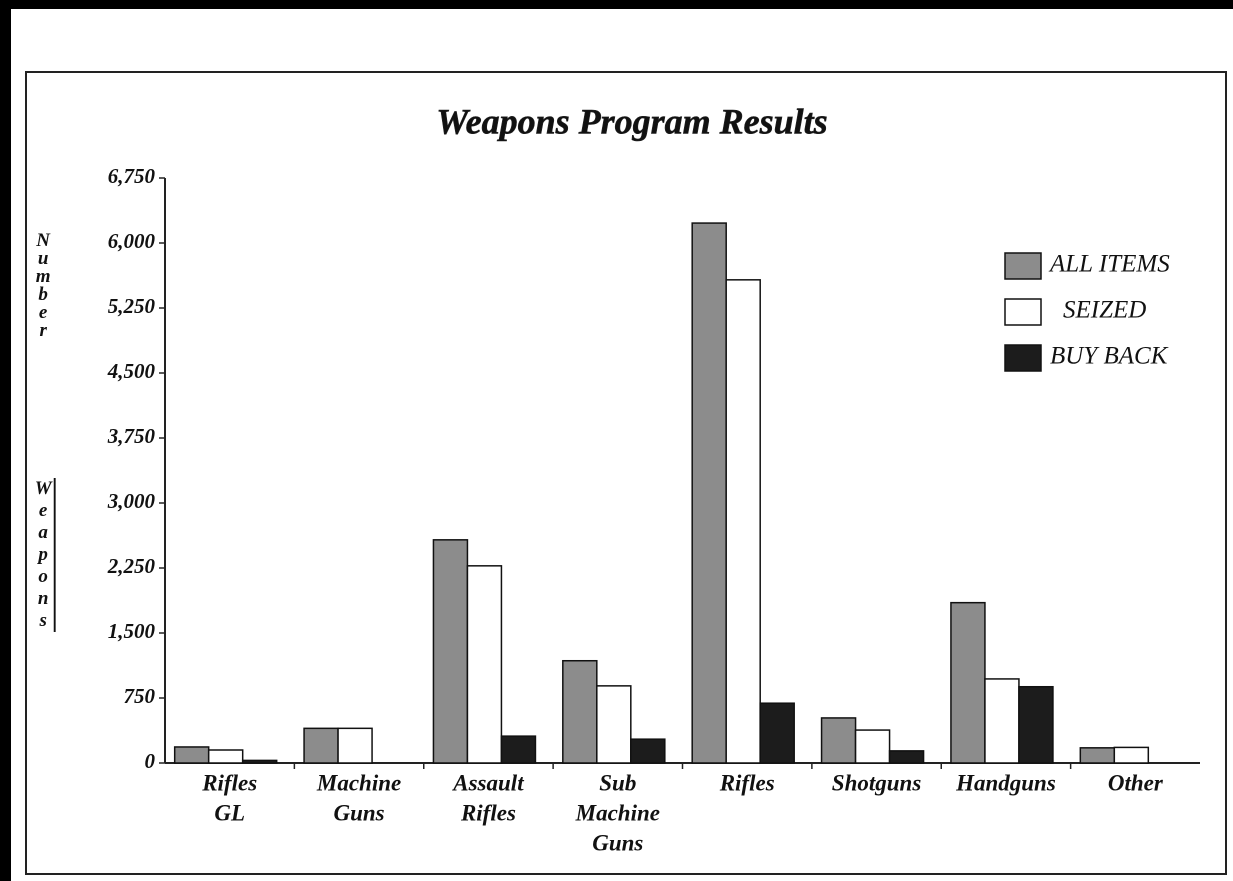 Image resolution: width=1233 pixels, height=881 pixels. I want to click on x-tick-label: Sub, so click(617, 782).